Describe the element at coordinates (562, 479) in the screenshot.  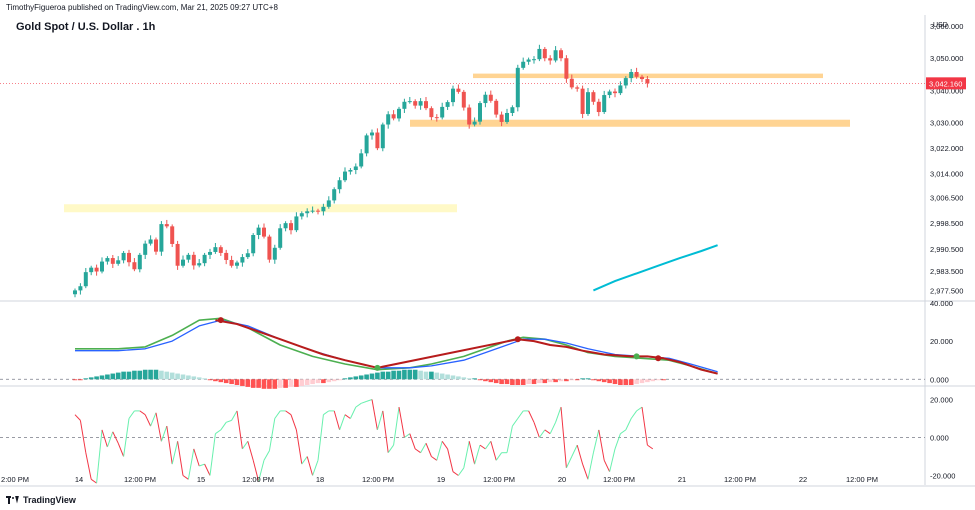
I see `time-tick-label: 20` at that location.